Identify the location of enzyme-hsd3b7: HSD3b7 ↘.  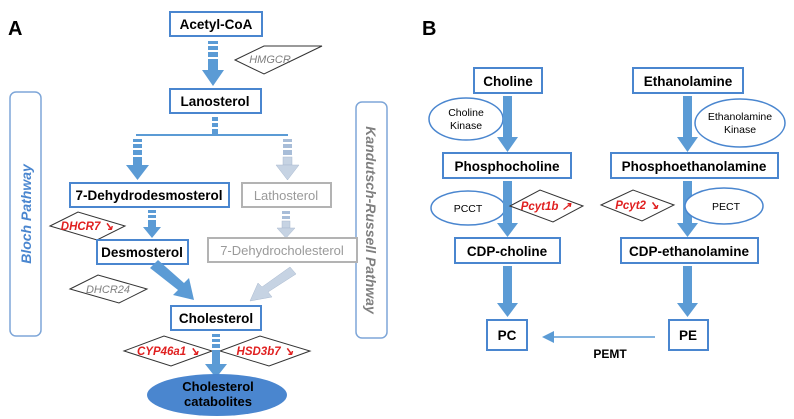
(265, 351).